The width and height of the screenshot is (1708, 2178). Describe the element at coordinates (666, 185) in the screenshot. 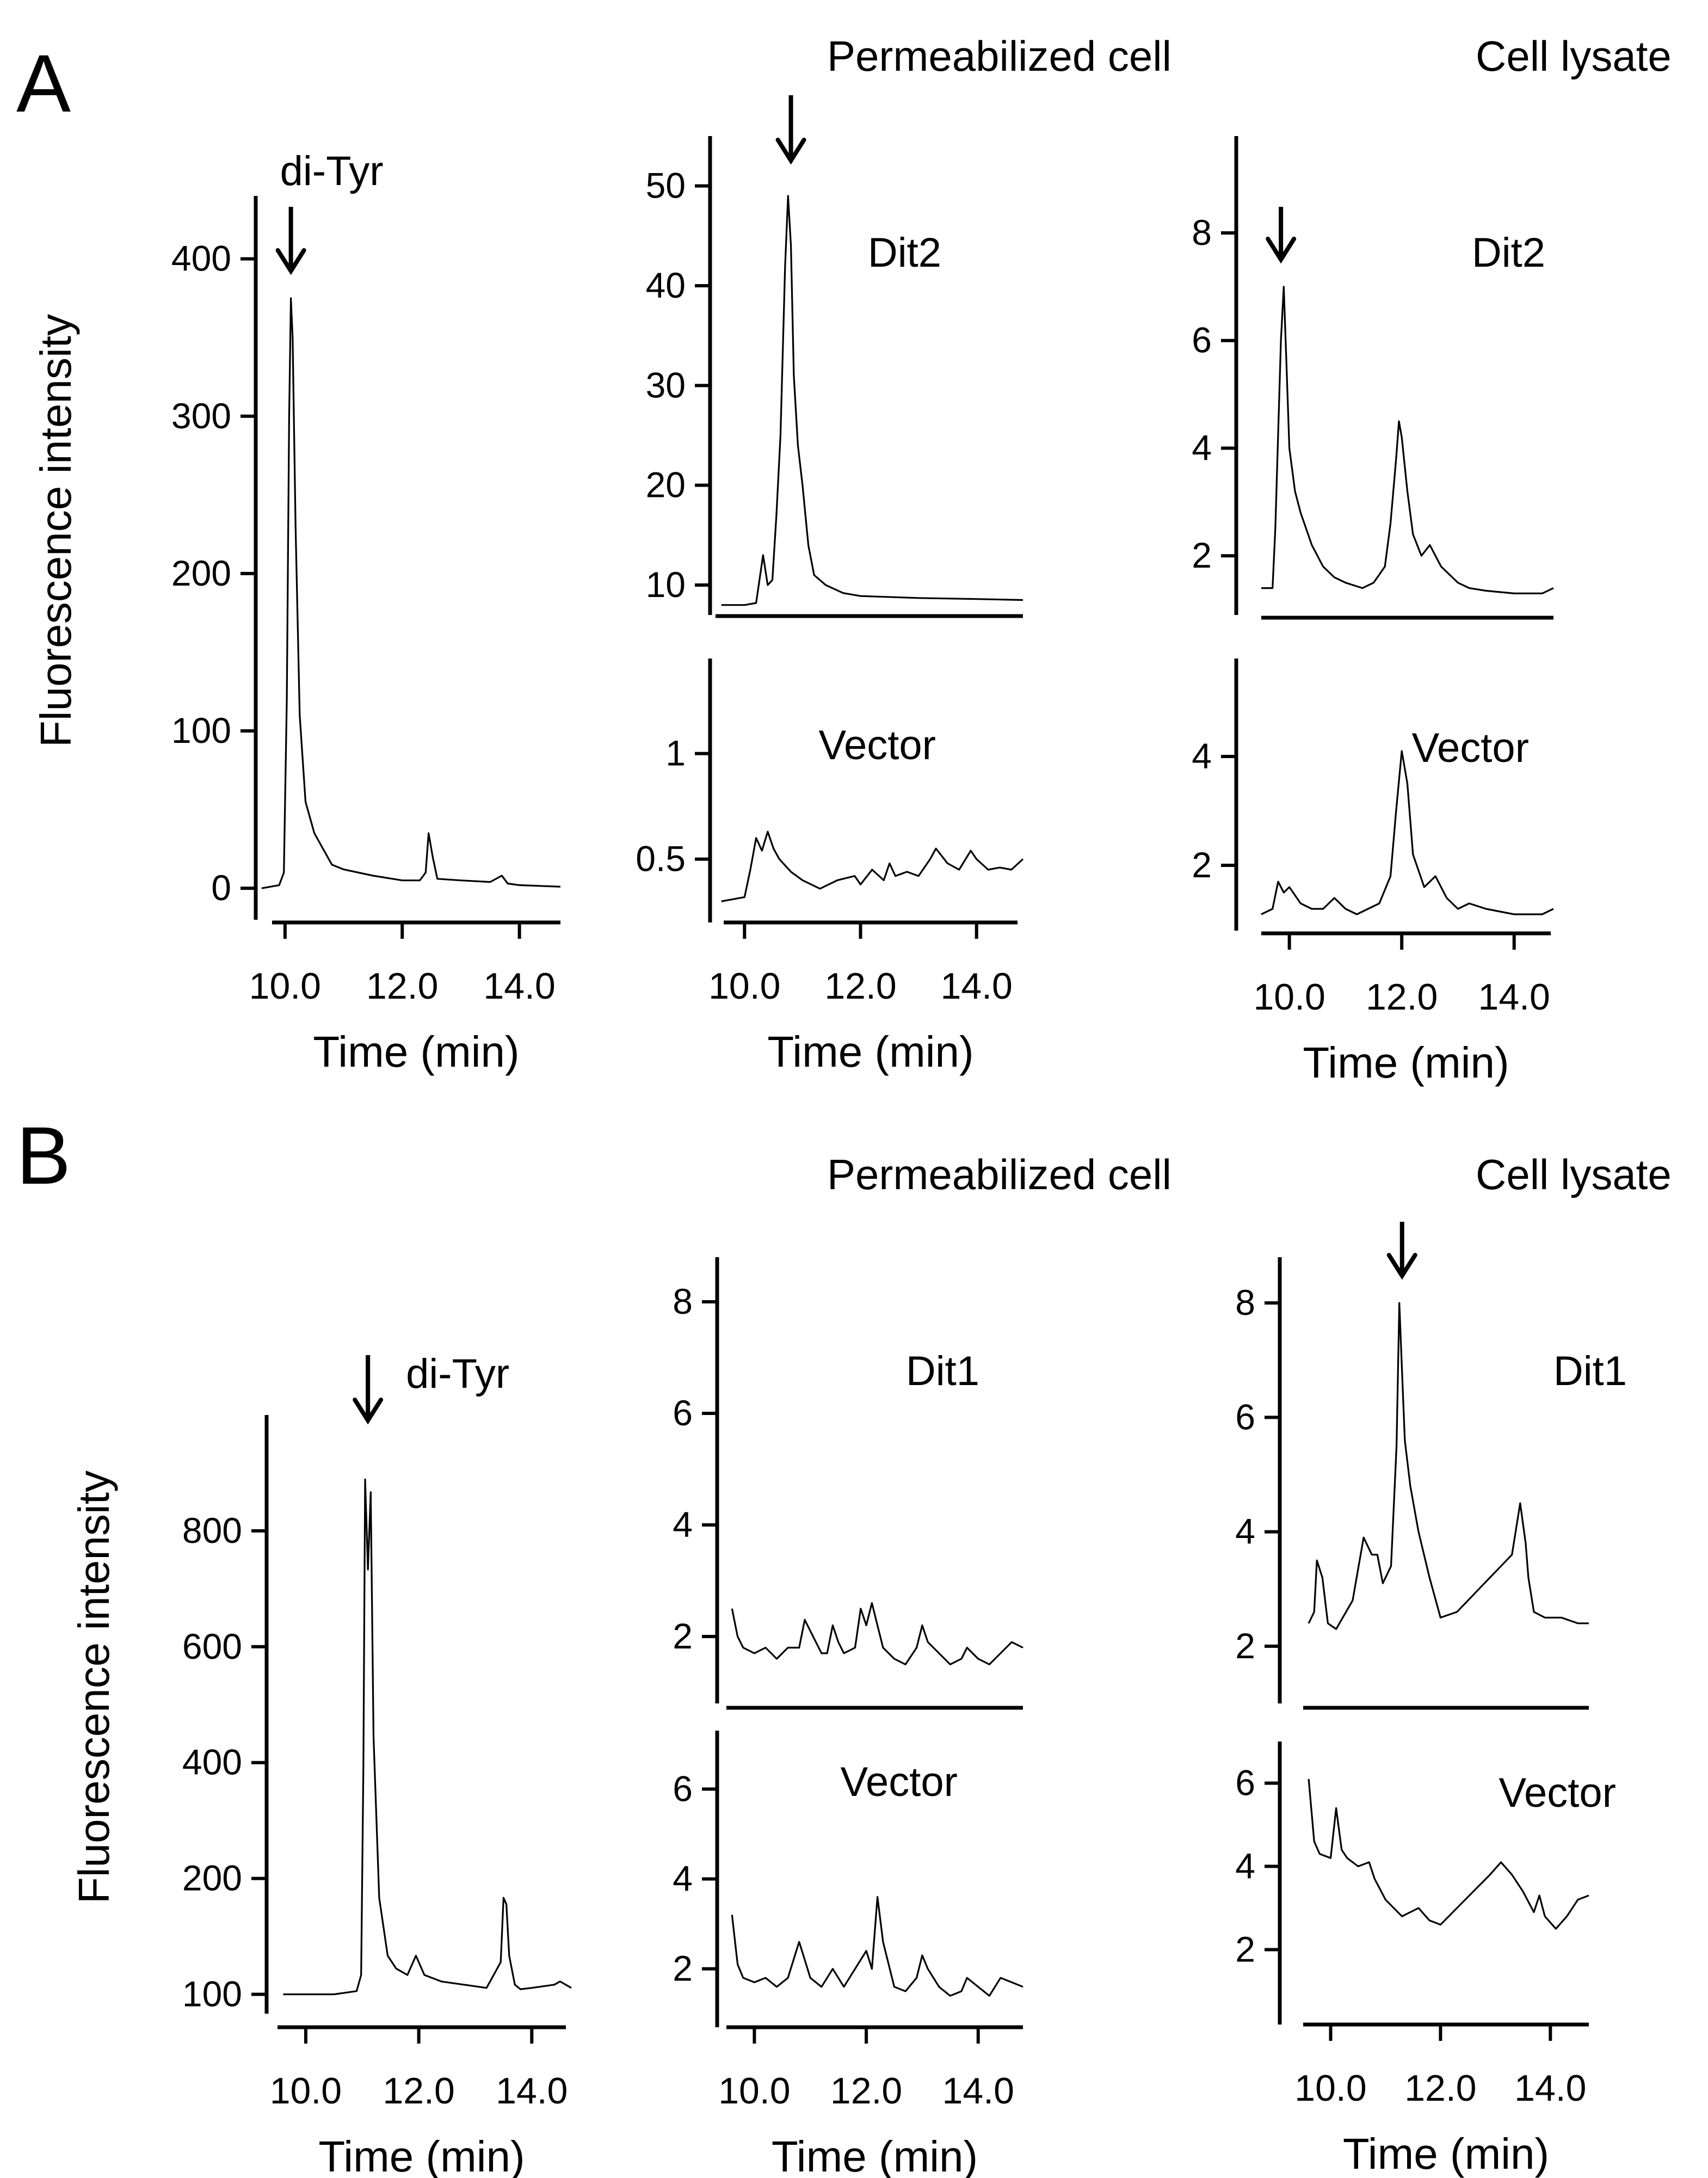

I see `y-tick-label: 50` at that location.